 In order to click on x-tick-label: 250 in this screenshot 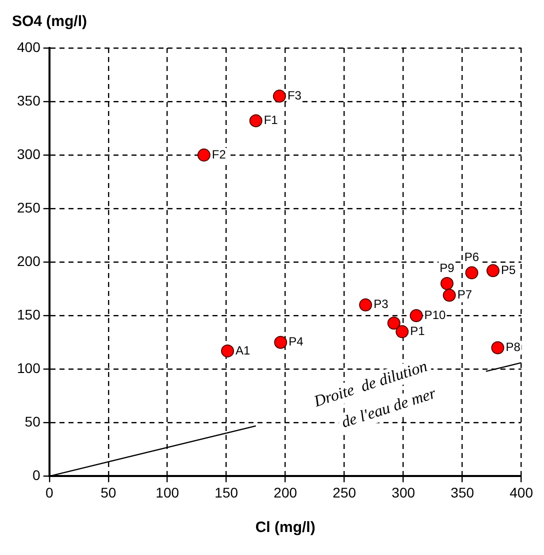, I will do `click(344, 492)`.